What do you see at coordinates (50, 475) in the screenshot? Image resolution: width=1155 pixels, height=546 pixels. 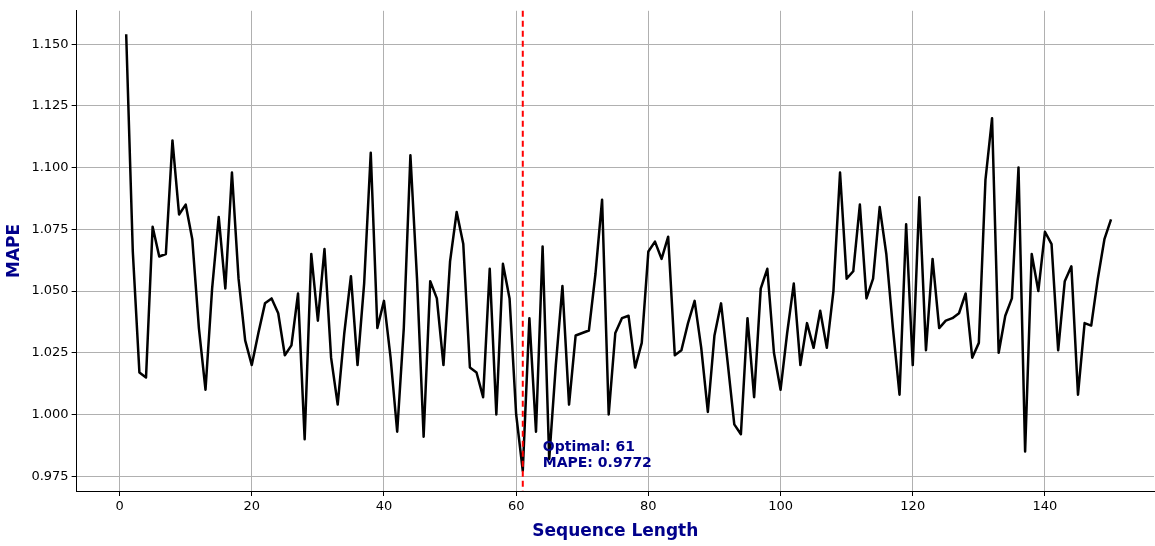 I see `y-tick-label: 0.975` at bounding box center [50, 475].